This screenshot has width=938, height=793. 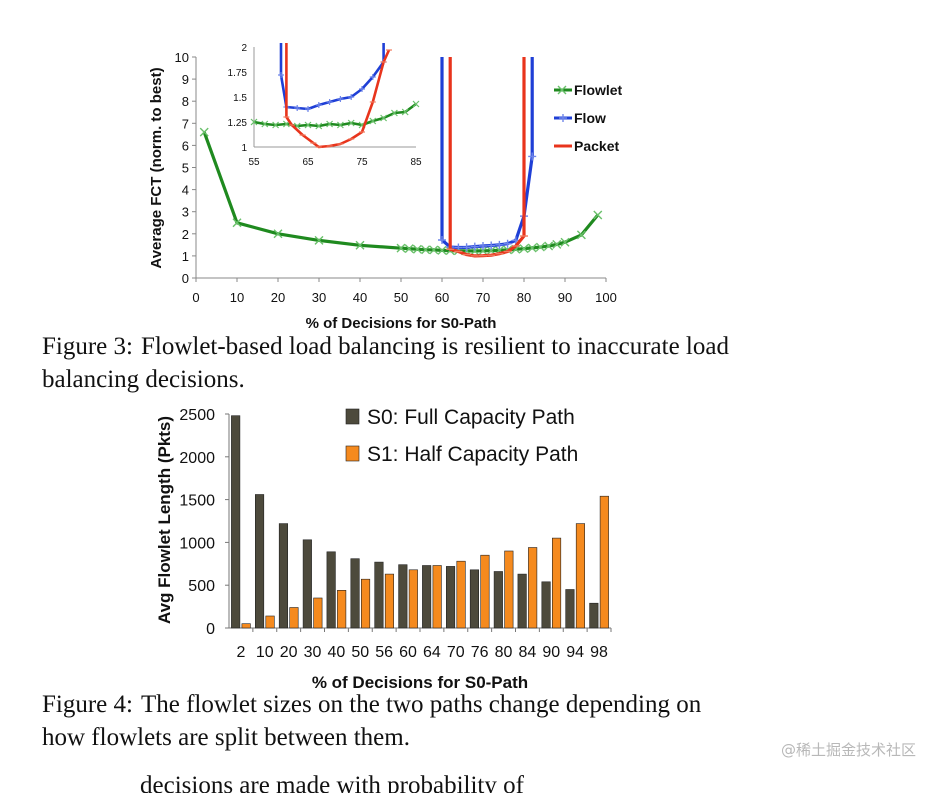 What do you see at coordinates (313, 652) in the screenshot?
I see `figure-4-x-tick-label: 30` at bounding box center [313, 652].